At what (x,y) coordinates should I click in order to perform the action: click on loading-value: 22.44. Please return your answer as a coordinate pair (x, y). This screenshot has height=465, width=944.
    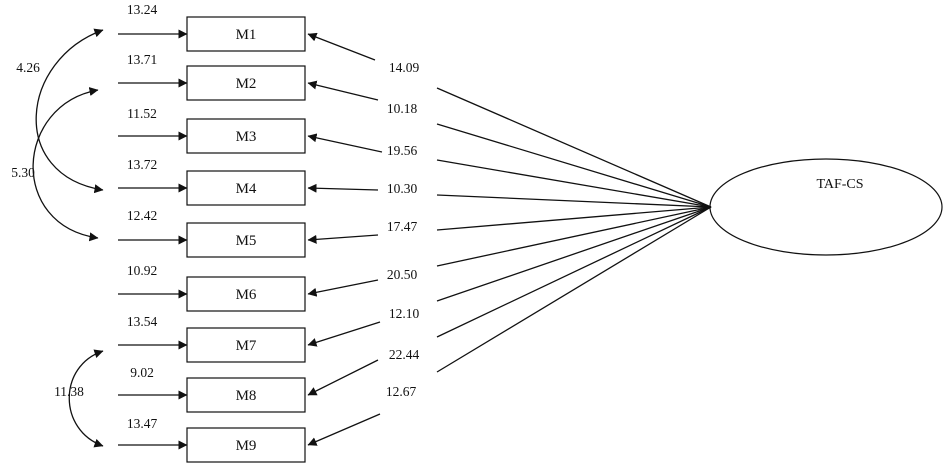
    Looking at the image, I should click on (404, 354).